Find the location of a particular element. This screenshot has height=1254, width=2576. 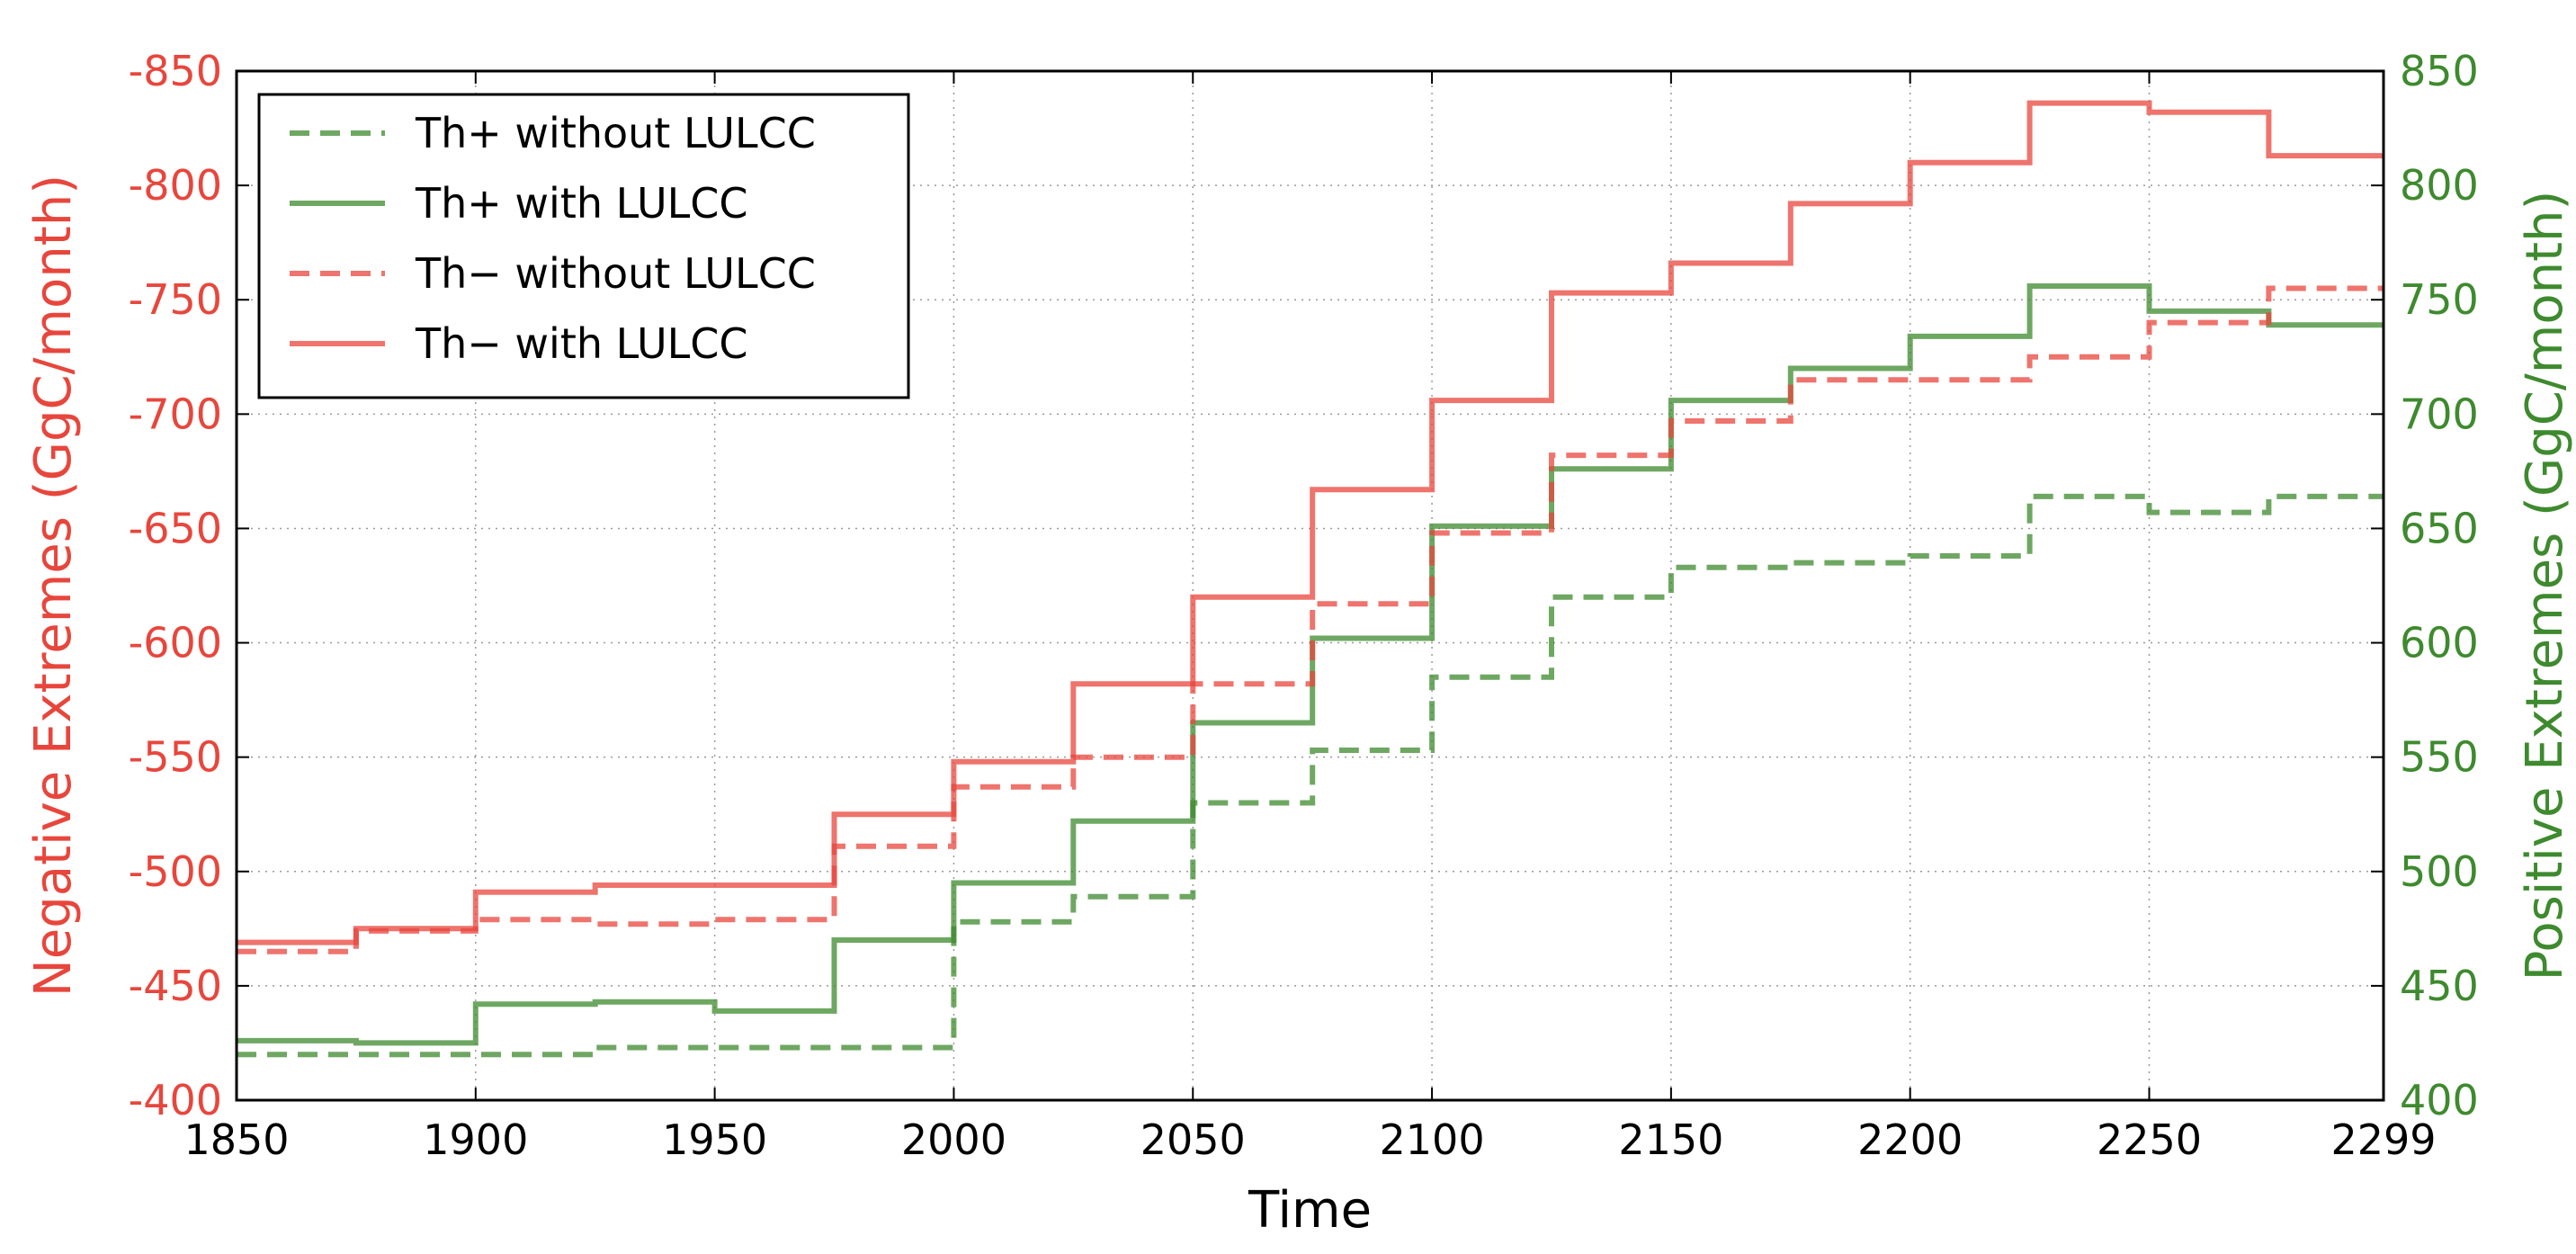

y-right-tick-label: 750 is located at coordinates (2439, 299).